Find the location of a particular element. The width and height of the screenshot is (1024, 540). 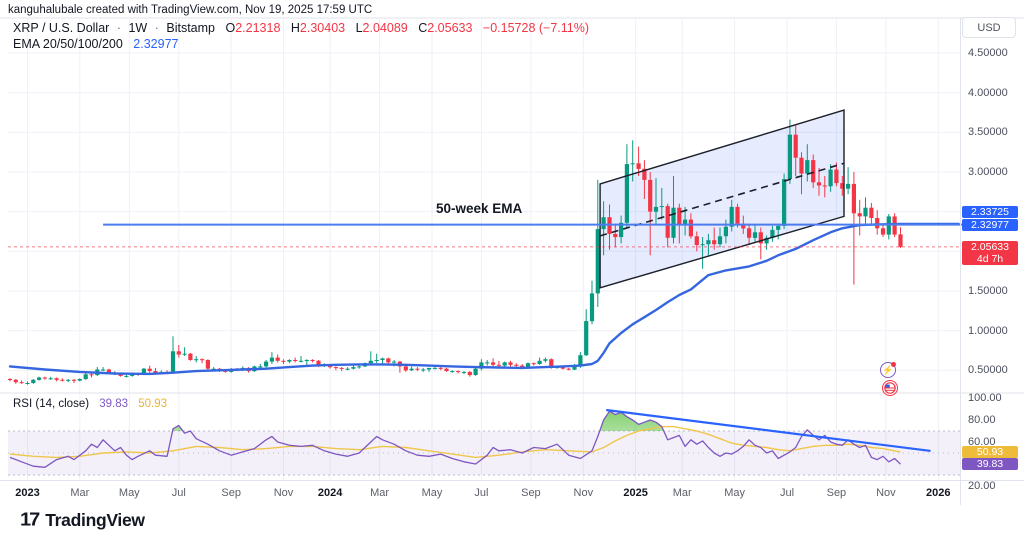

ema-indicator-legend: EMA 20/50/100/200 2.32977 is located at coordinates (95, 44).